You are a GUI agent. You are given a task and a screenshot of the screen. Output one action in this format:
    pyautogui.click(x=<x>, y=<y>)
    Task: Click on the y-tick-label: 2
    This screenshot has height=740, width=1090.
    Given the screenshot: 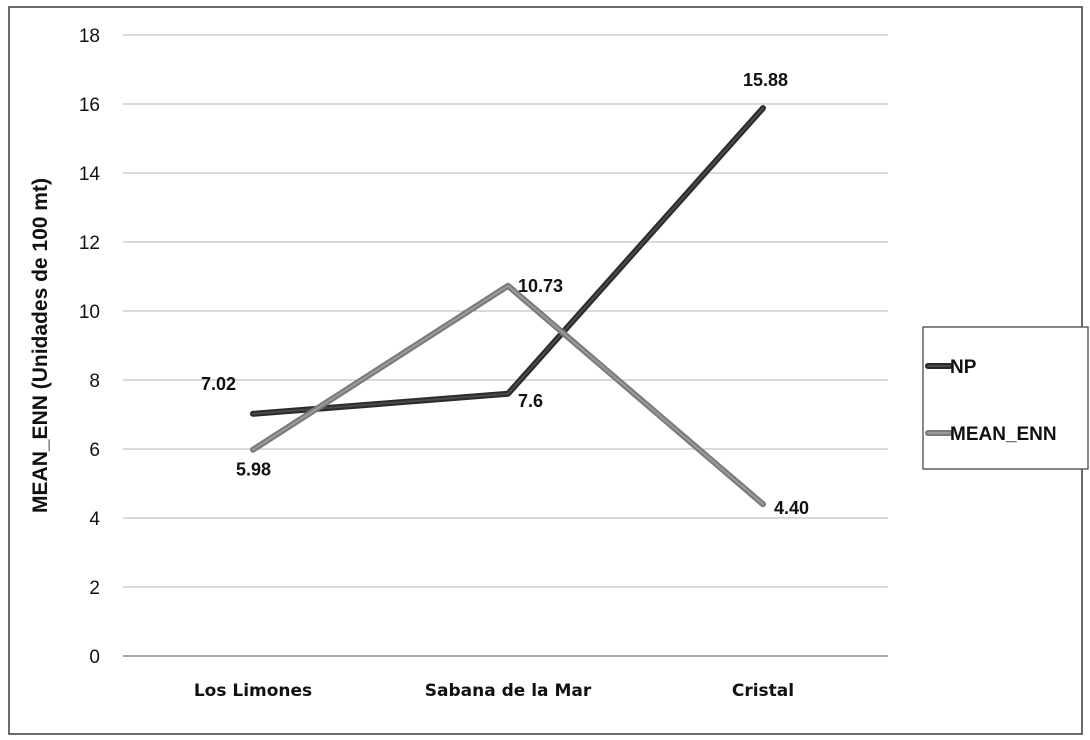 What is the action you would take?
    pyautogui.click(x=94, y=588)
    